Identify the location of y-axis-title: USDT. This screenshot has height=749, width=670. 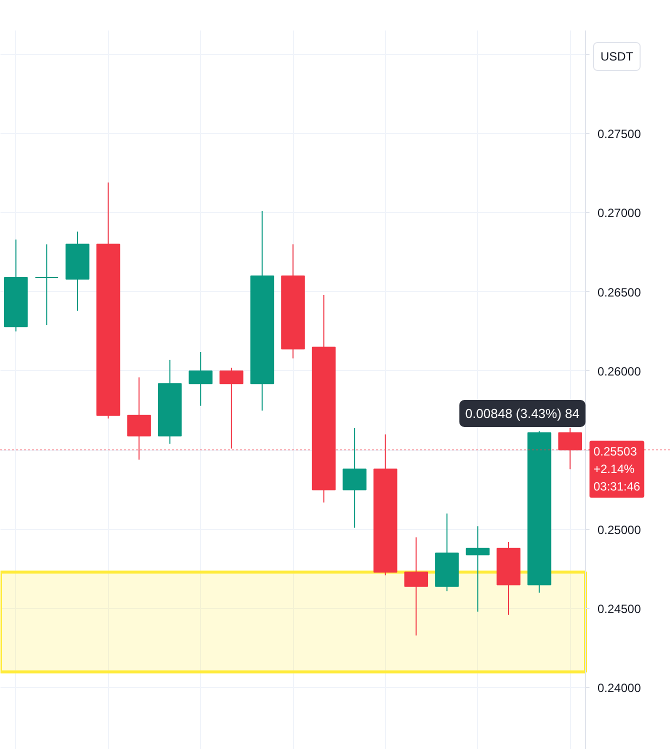
(617, 57).